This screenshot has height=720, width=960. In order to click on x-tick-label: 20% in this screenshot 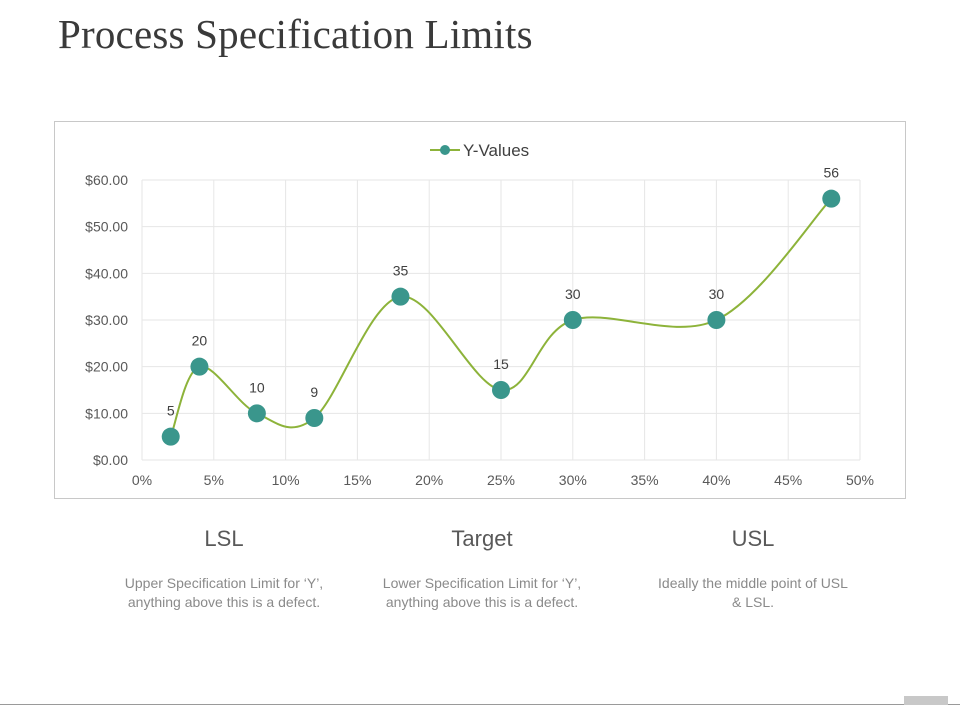, I will do `click(429, 480)`.